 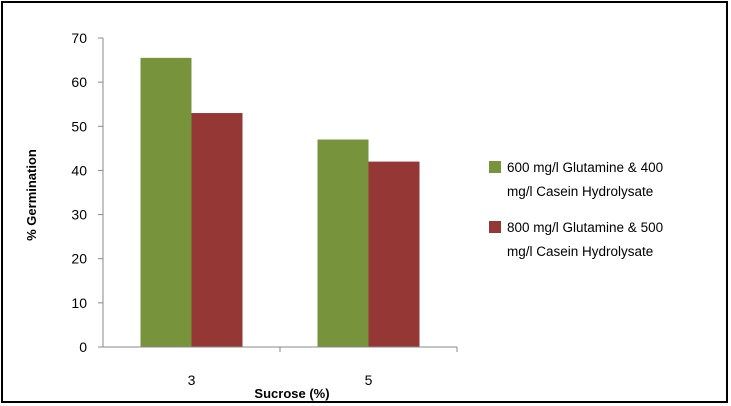 I want to click on y-tick-label-40: 40, so click(x=79, y=170).